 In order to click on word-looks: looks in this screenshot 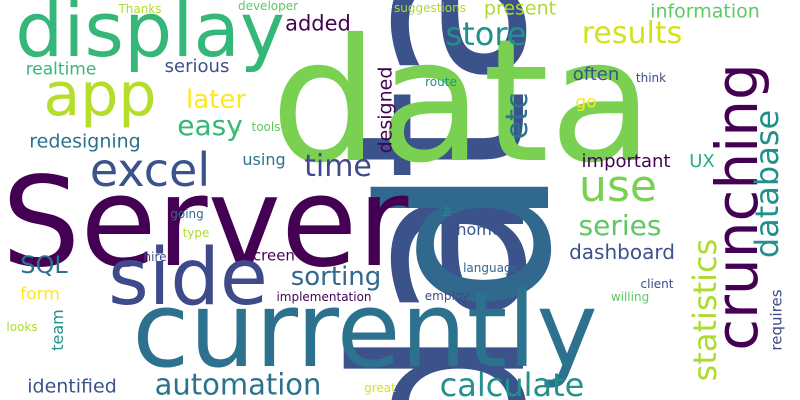, I will do `click(22, 327)`.